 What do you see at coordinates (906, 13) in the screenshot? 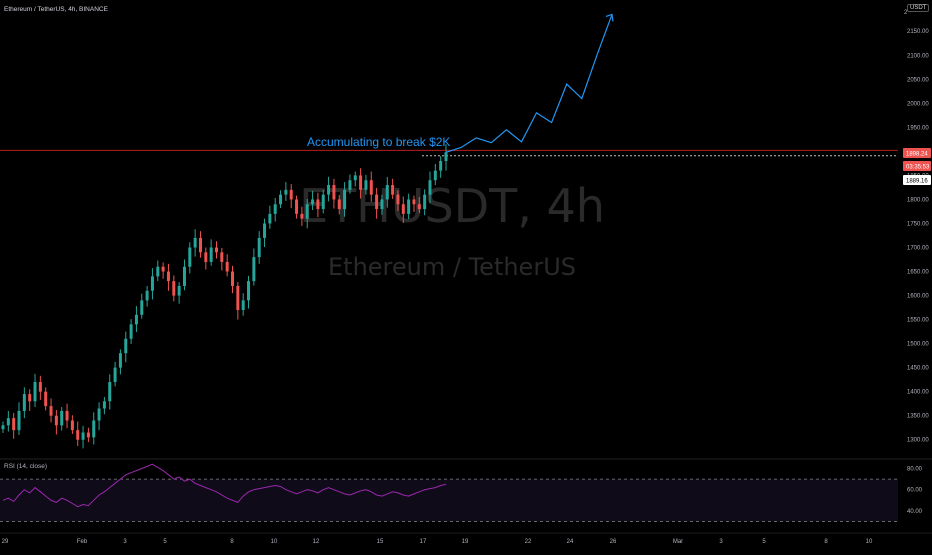
I see `y-tick-label-partial: 2` at bounding box center [906, 13].